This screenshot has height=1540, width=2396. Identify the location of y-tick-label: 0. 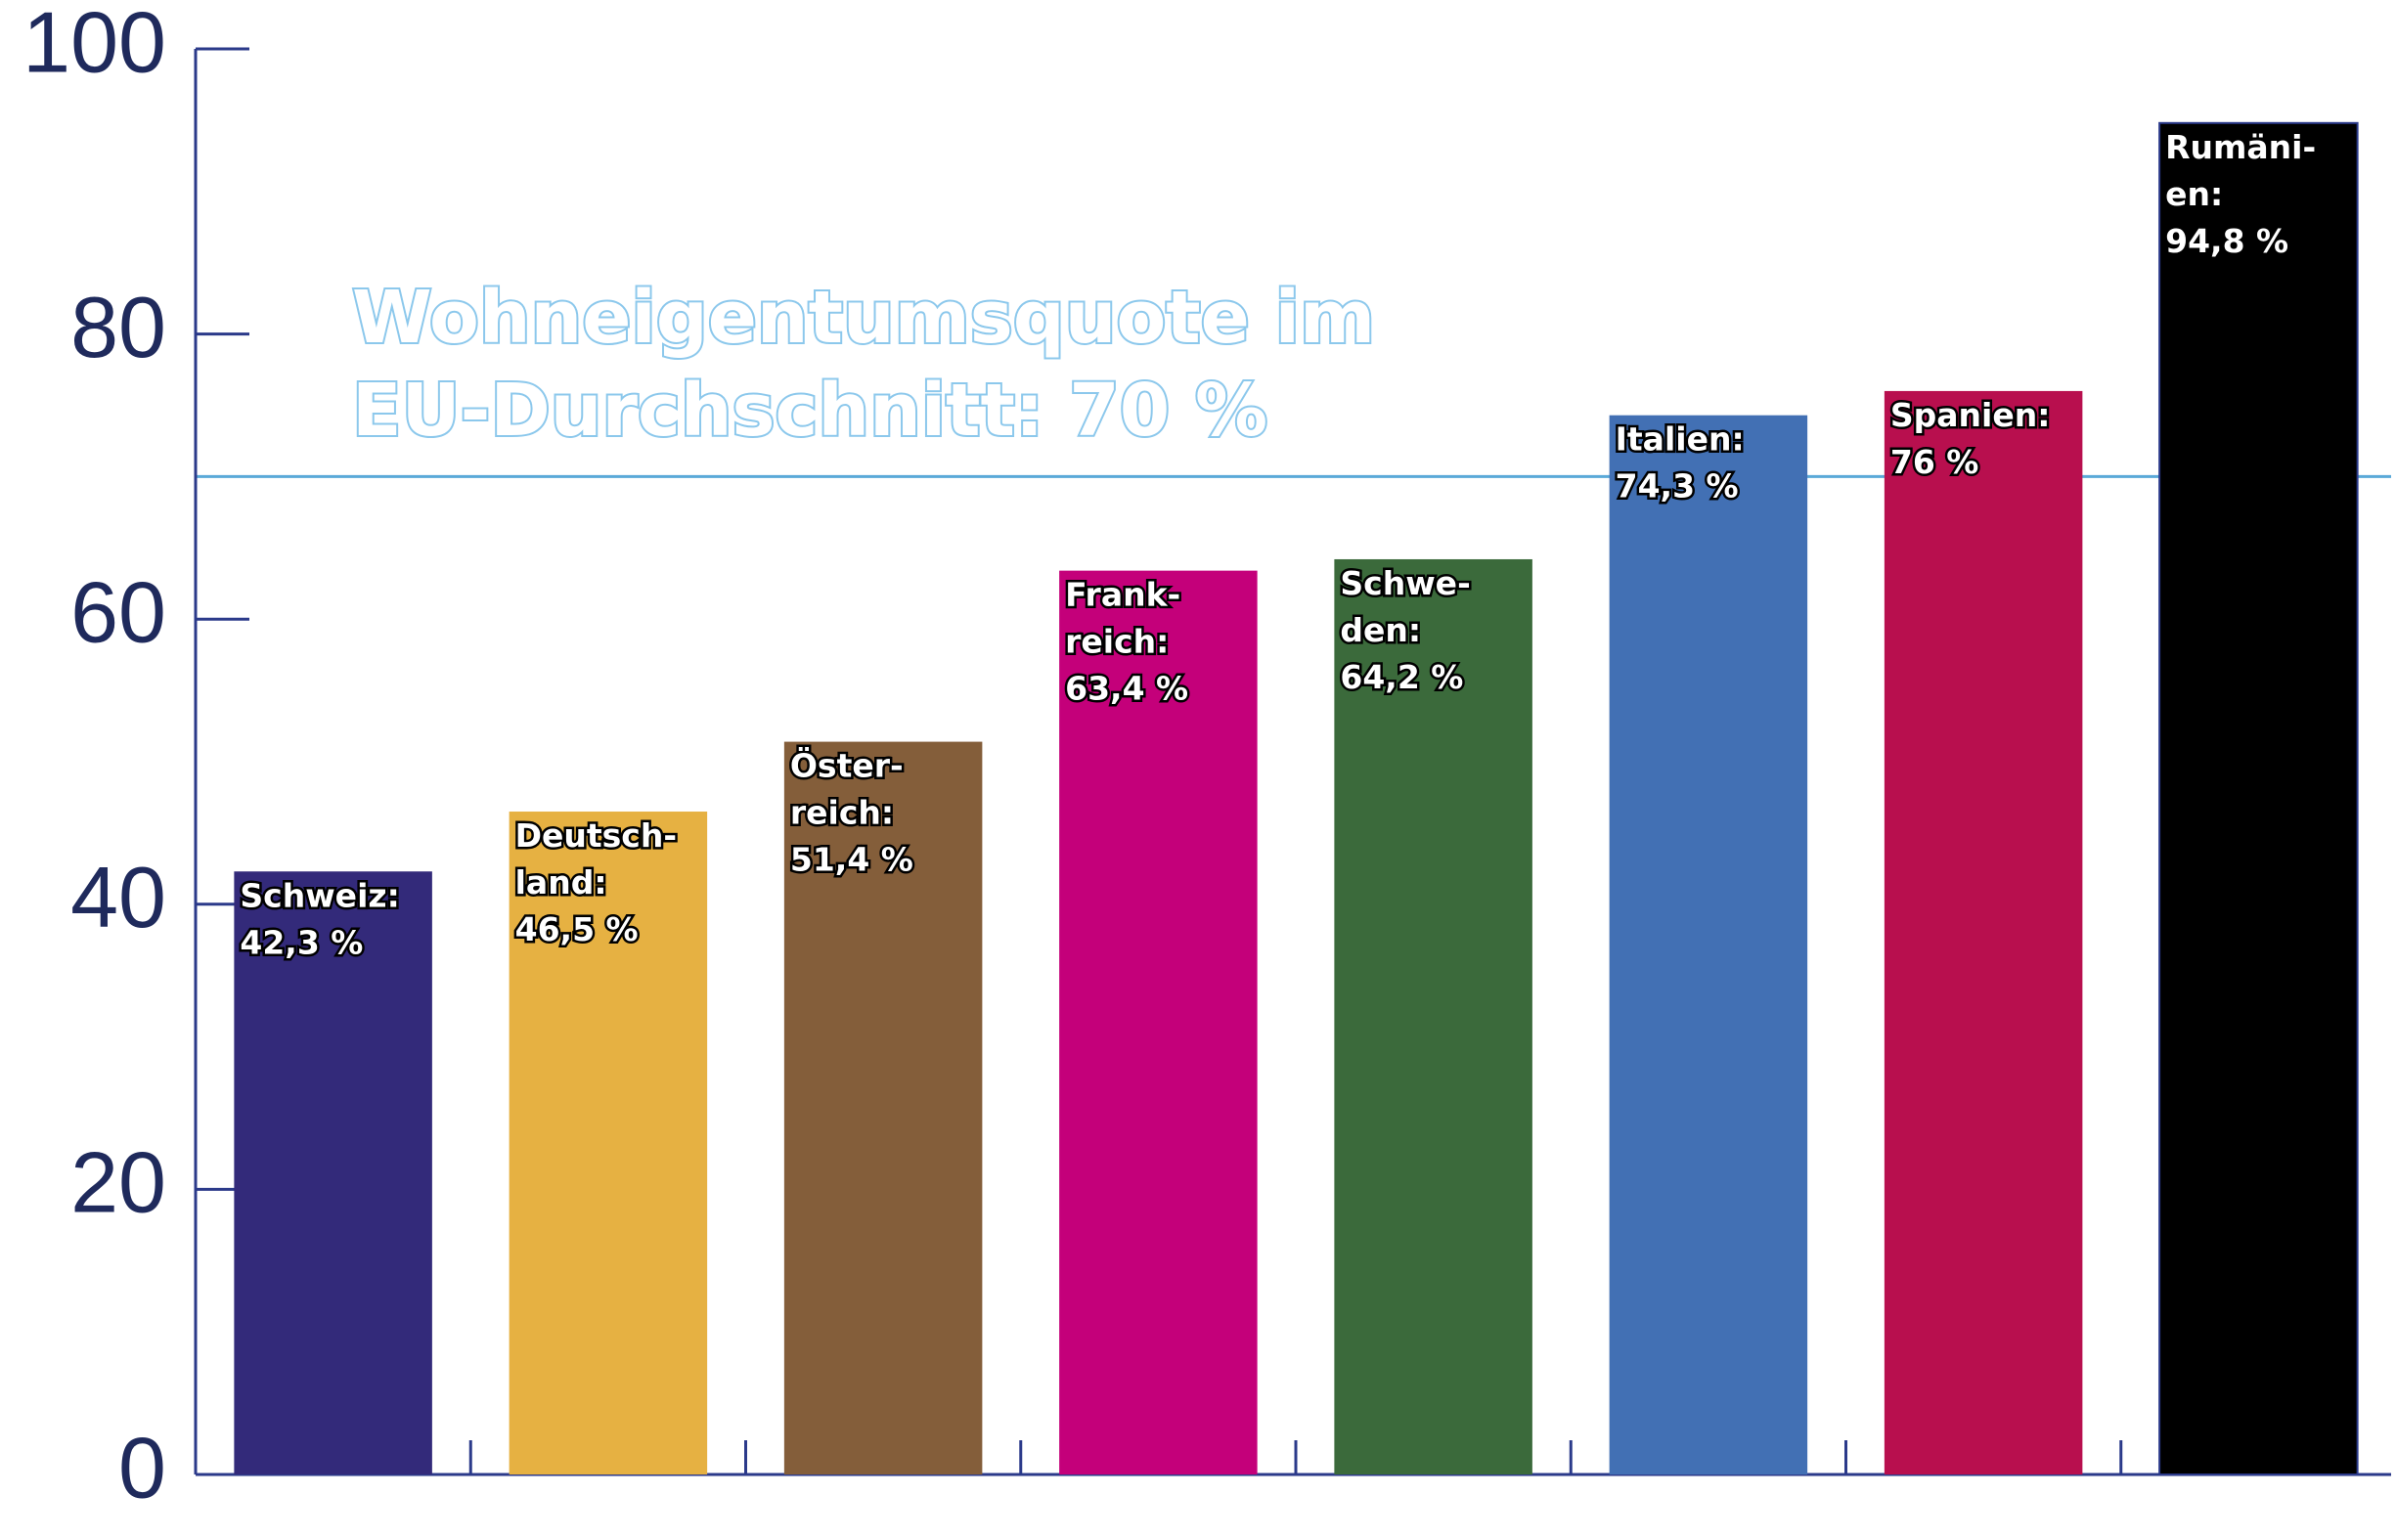
(142, 1467).